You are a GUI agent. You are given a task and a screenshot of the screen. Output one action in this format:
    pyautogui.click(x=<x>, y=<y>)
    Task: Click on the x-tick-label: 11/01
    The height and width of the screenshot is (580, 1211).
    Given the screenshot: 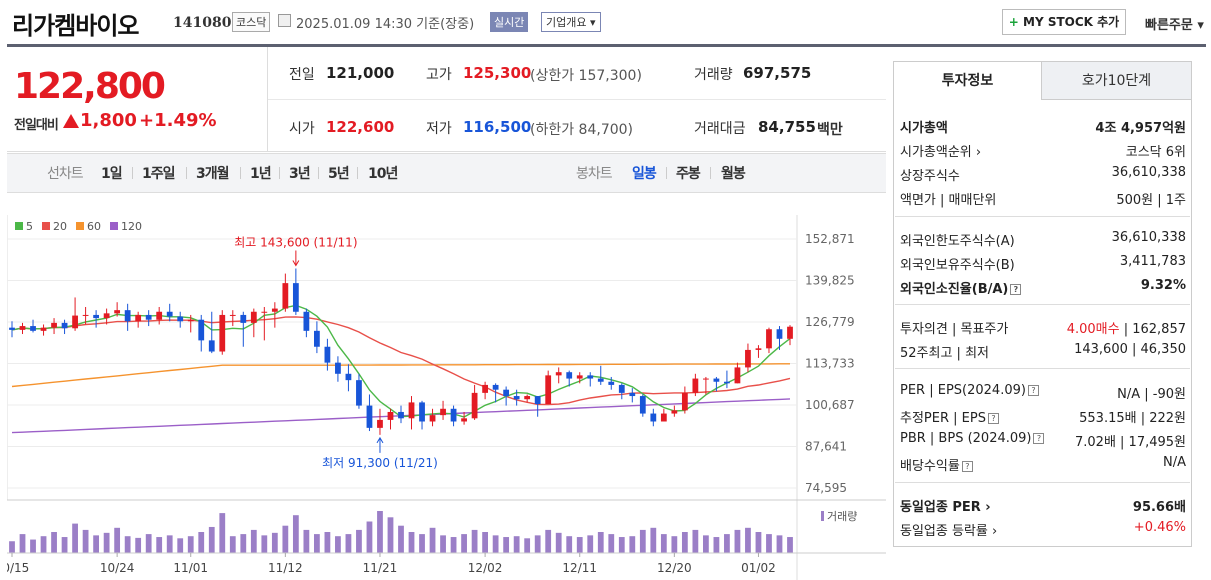 What is the action you would take?
    pyautogui.click(x=190, y=568)
    